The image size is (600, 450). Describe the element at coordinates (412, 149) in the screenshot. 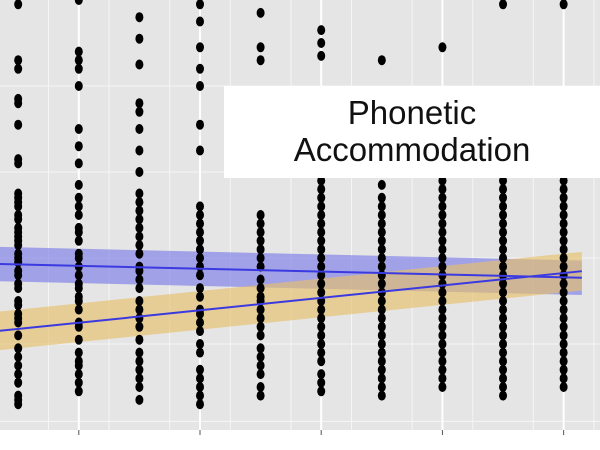

I see `chart-title-line-2: Accommodation` at that location.